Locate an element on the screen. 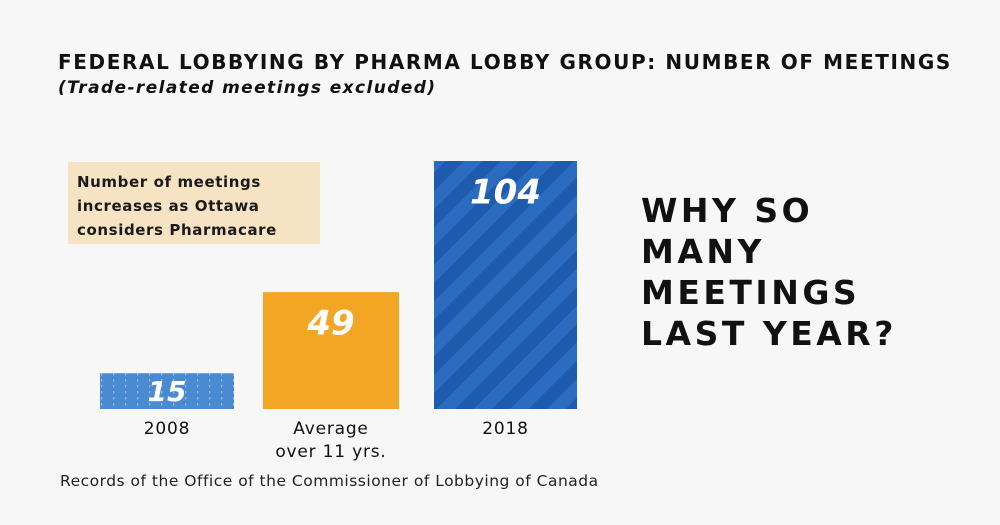 The width and height of the screenshot is (1000, 525). bar-value-label: 49 is located at coordinates (330, 324).